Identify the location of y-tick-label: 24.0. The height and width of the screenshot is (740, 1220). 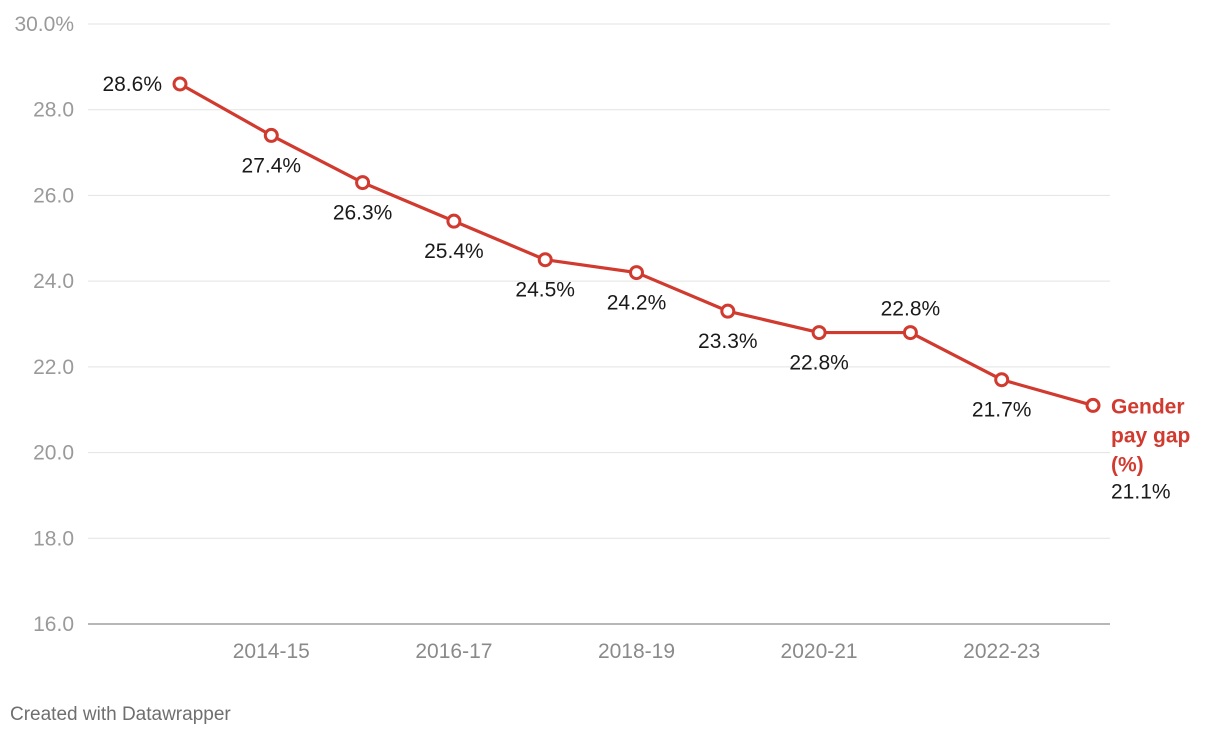
(53, 281).